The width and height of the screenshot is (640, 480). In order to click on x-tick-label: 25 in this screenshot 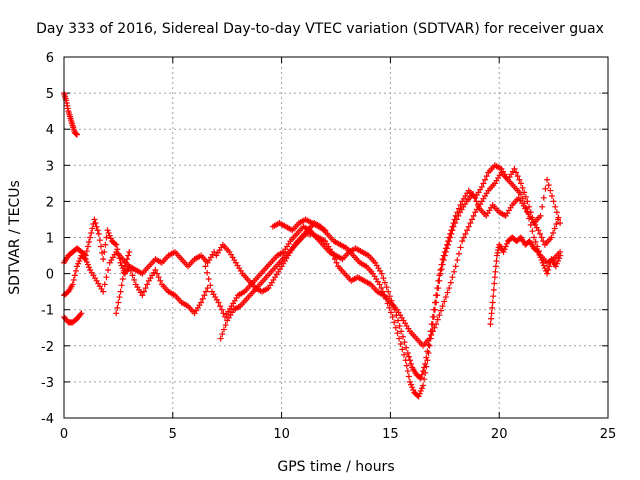, I will do `click(608, 434)`.